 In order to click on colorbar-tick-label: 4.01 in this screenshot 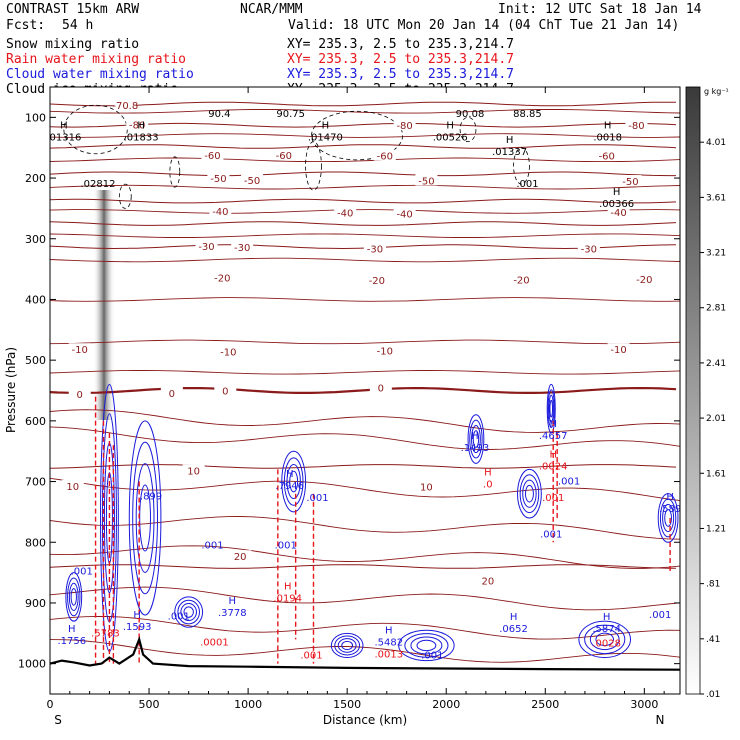, I will do `click(716, 143)`.